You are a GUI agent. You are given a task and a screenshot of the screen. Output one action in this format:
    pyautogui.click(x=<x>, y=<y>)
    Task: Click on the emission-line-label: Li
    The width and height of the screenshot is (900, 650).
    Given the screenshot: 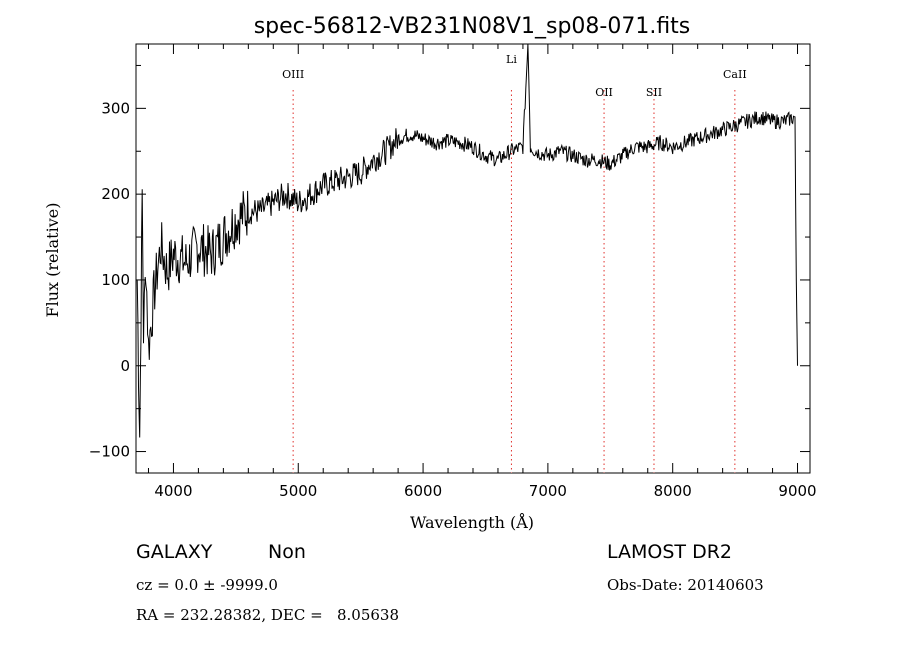 What is the action you would take?
    pyautogui.click(x=511, y=59)
    